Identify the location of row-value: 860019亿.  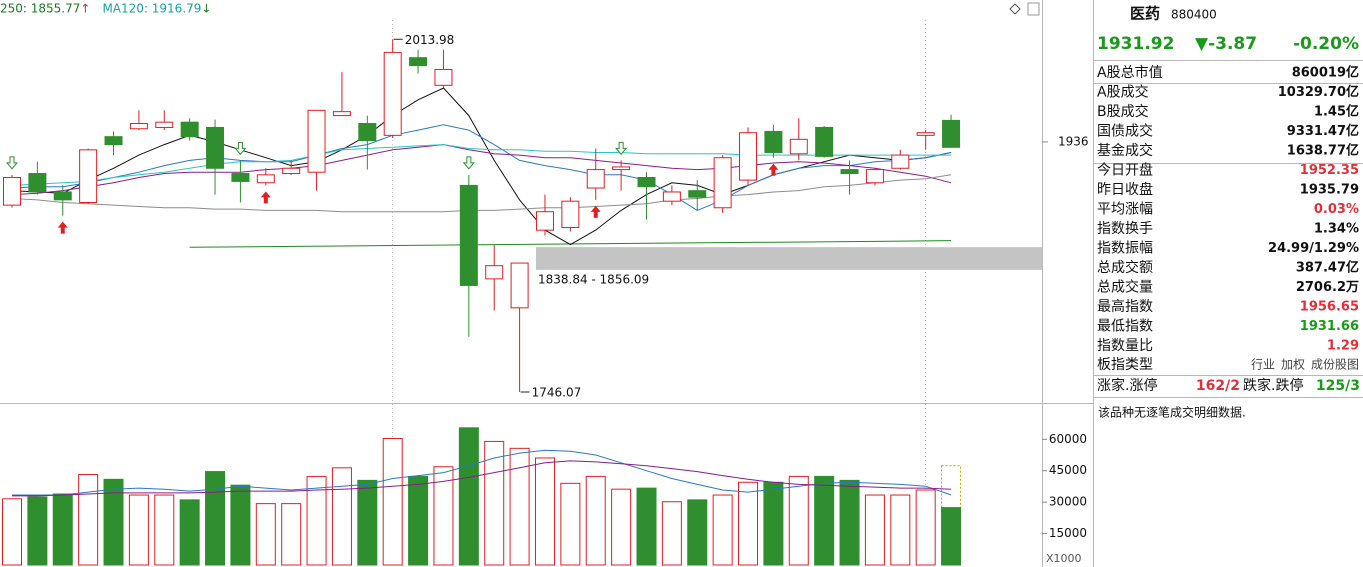
(1325, 73).